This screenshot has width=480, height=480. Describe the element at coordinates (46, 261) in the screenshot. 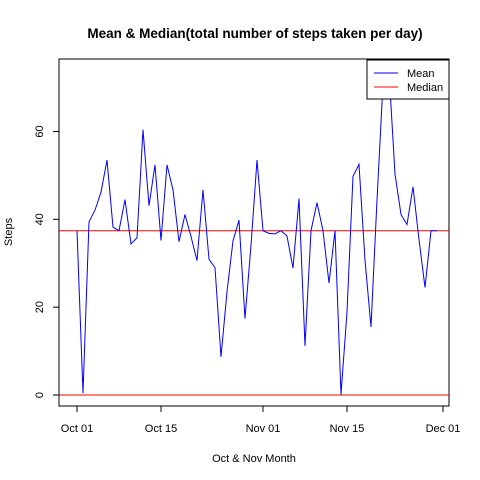

I see `y-axis: 0 20 40 60` at that location.